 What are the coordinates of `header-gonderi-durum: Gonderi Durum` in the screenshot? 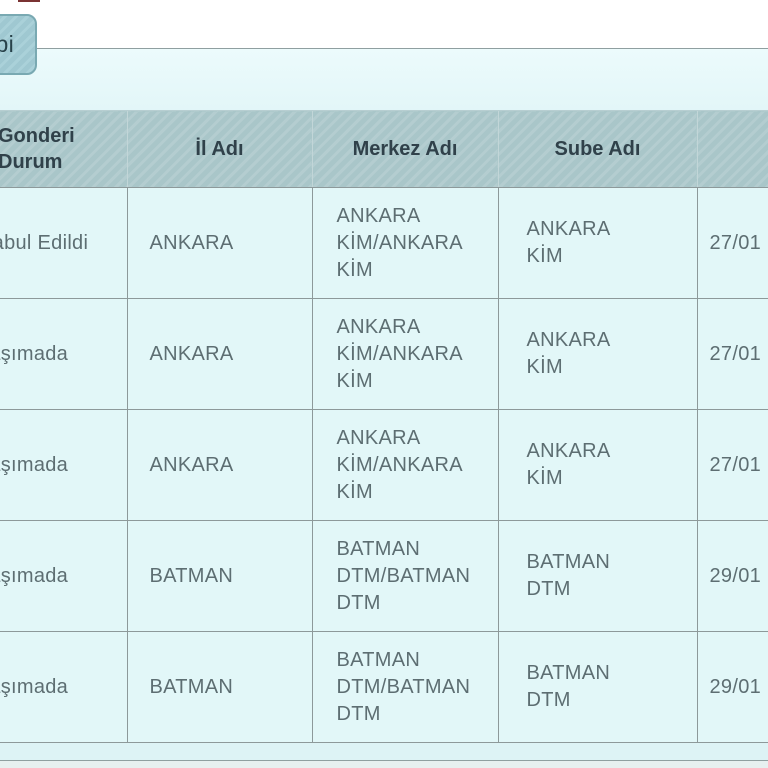 It's located at (63, 149).